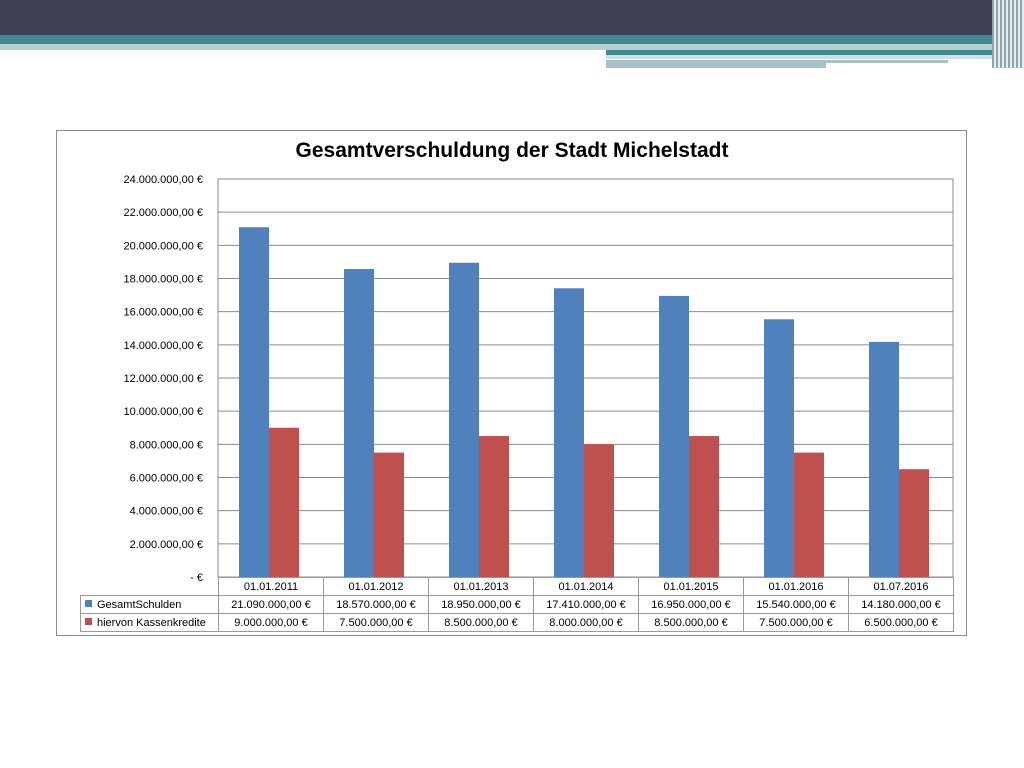  Describe the element at coordinates (691, 604) in the screenshot. I see `table-cell: 16.950.000,00 €` at that location.